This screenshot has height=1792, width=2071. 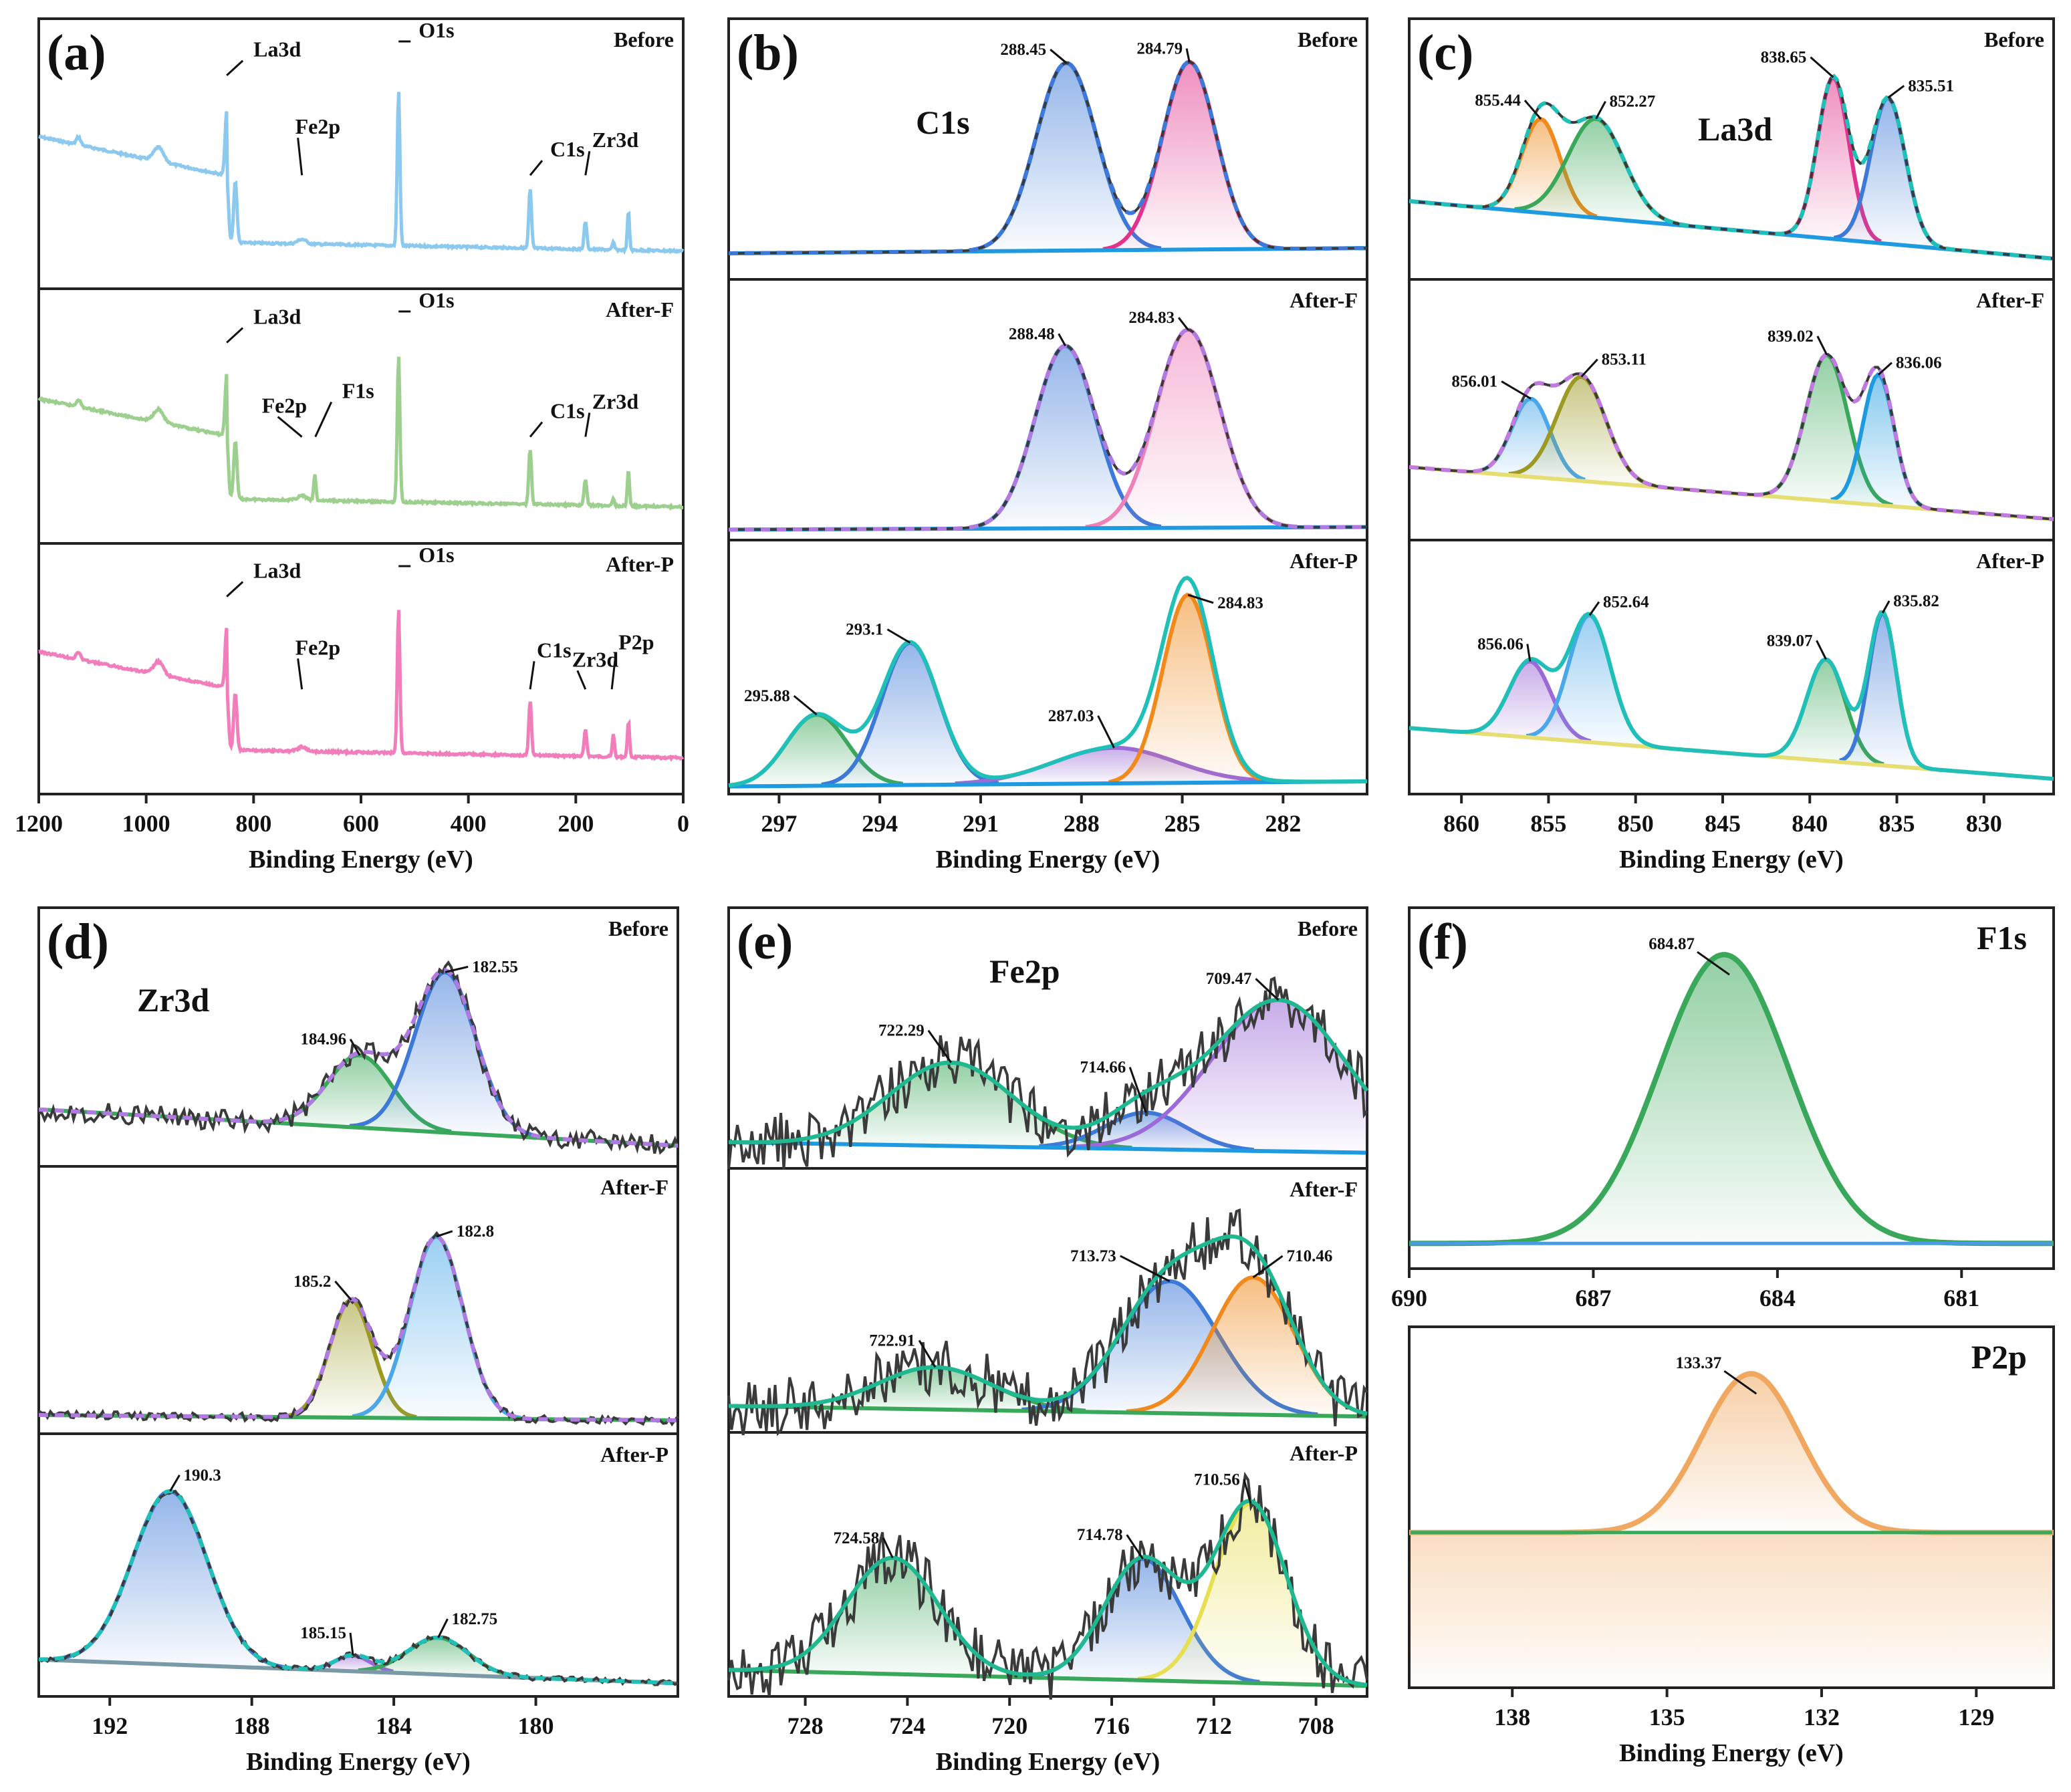 What do you see at coordinates (358, 1417) in the screenshot?
I see `panel-d-s1-background` at bounding box center [358, 1417].